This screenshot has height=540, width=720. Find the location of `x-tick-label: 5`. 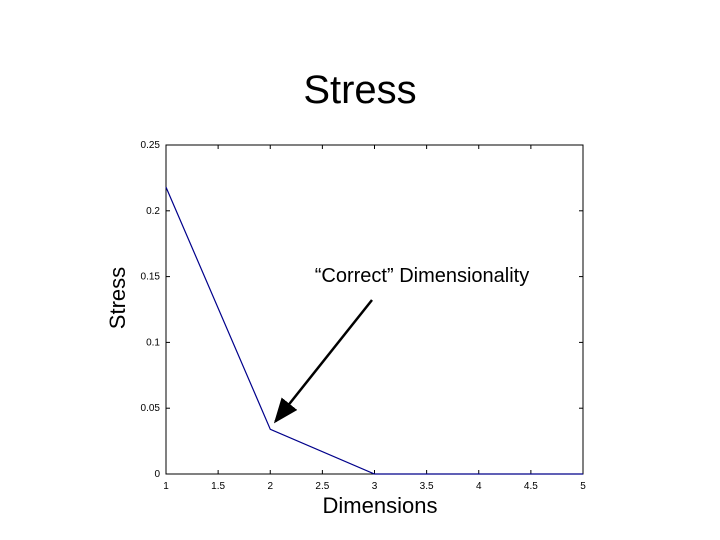

x-tick-label: 5 is located at coordinates (583, 486).